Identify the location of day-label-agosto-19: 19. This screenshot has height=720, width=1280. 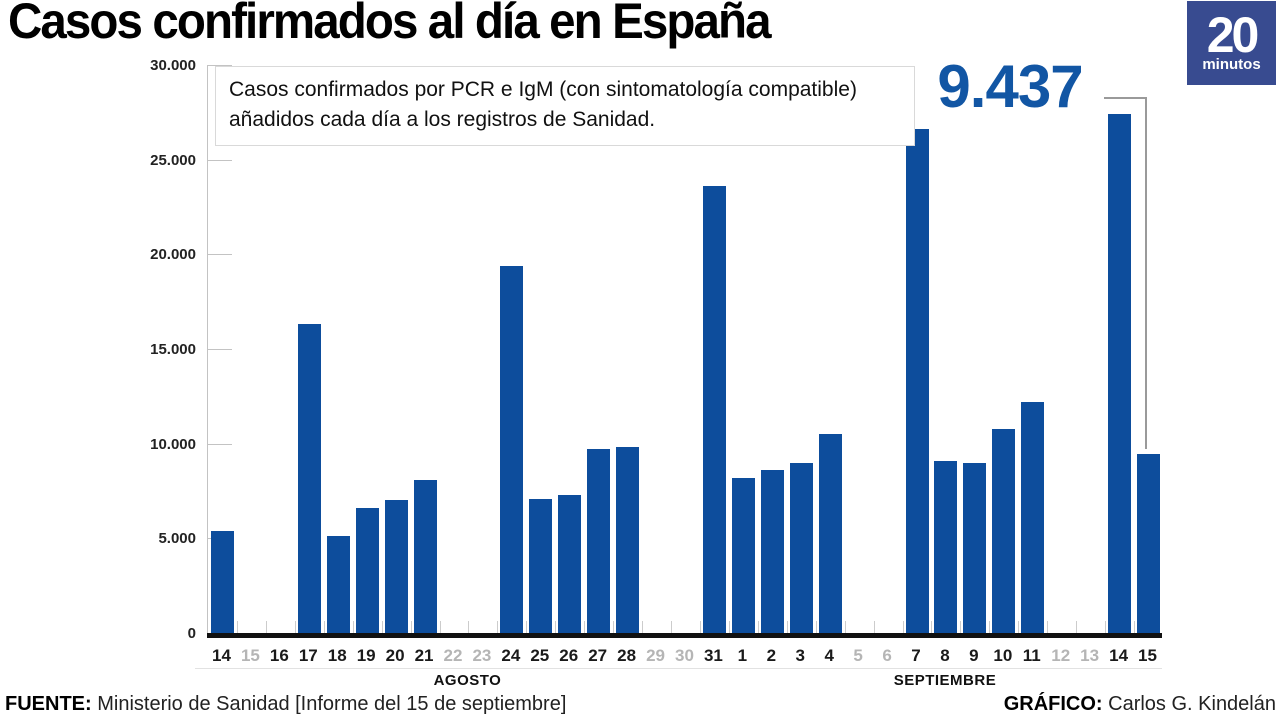
(366, 655).